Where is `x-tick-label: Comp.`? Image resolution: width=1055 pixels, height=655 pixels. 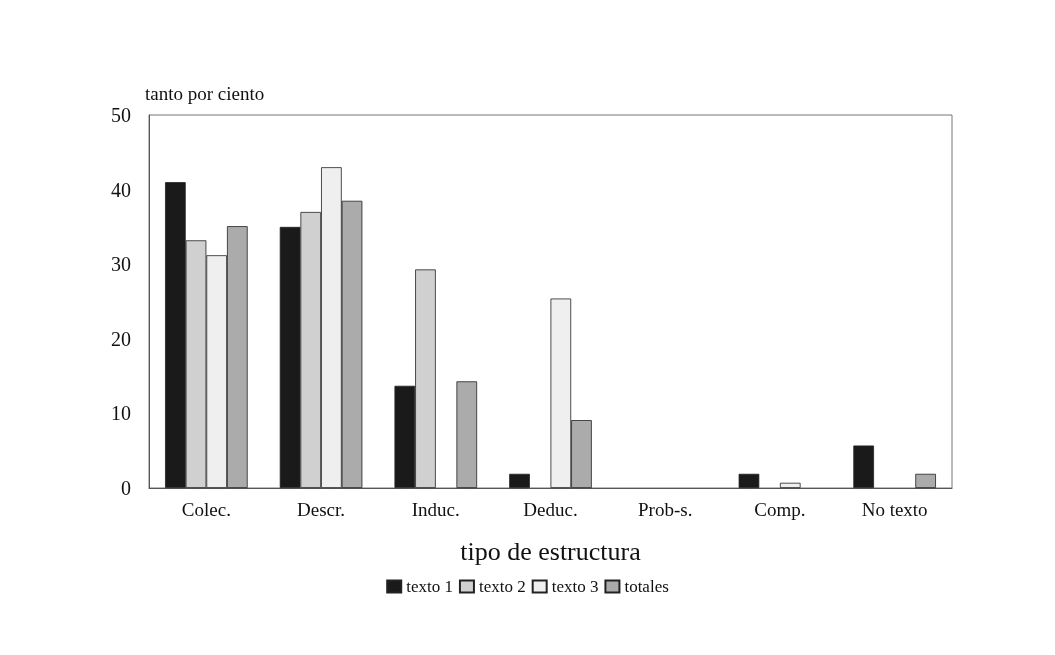 x-tick-label: Comp. is located at coordinates (780, 509).